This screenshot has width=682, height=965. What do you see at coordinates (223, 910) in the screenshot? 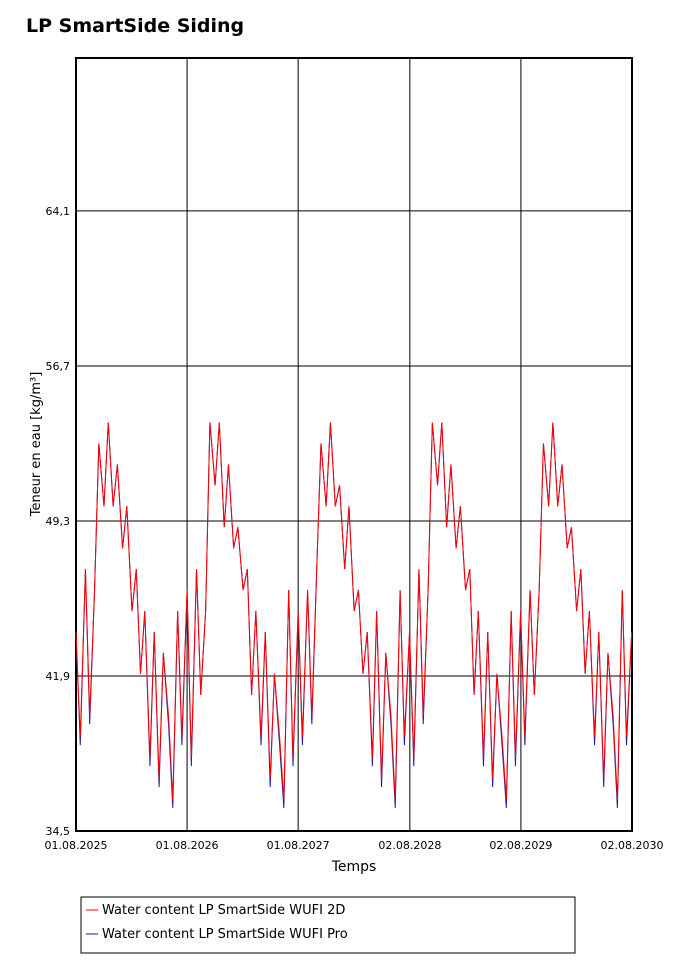
I see `legend-label: Water content LP SmartSide WUFI 2D` at bounding box center [223, 910].